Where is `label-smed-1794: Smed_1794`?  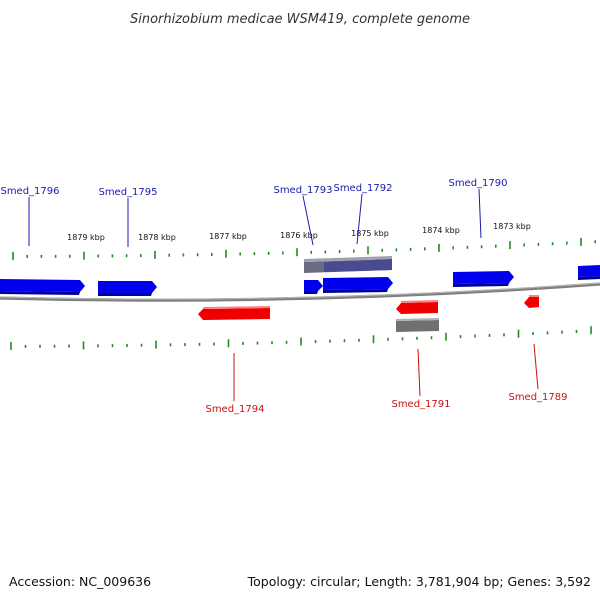 label-smed-1794: Smed_1794 is located at coordinates (234, 409).